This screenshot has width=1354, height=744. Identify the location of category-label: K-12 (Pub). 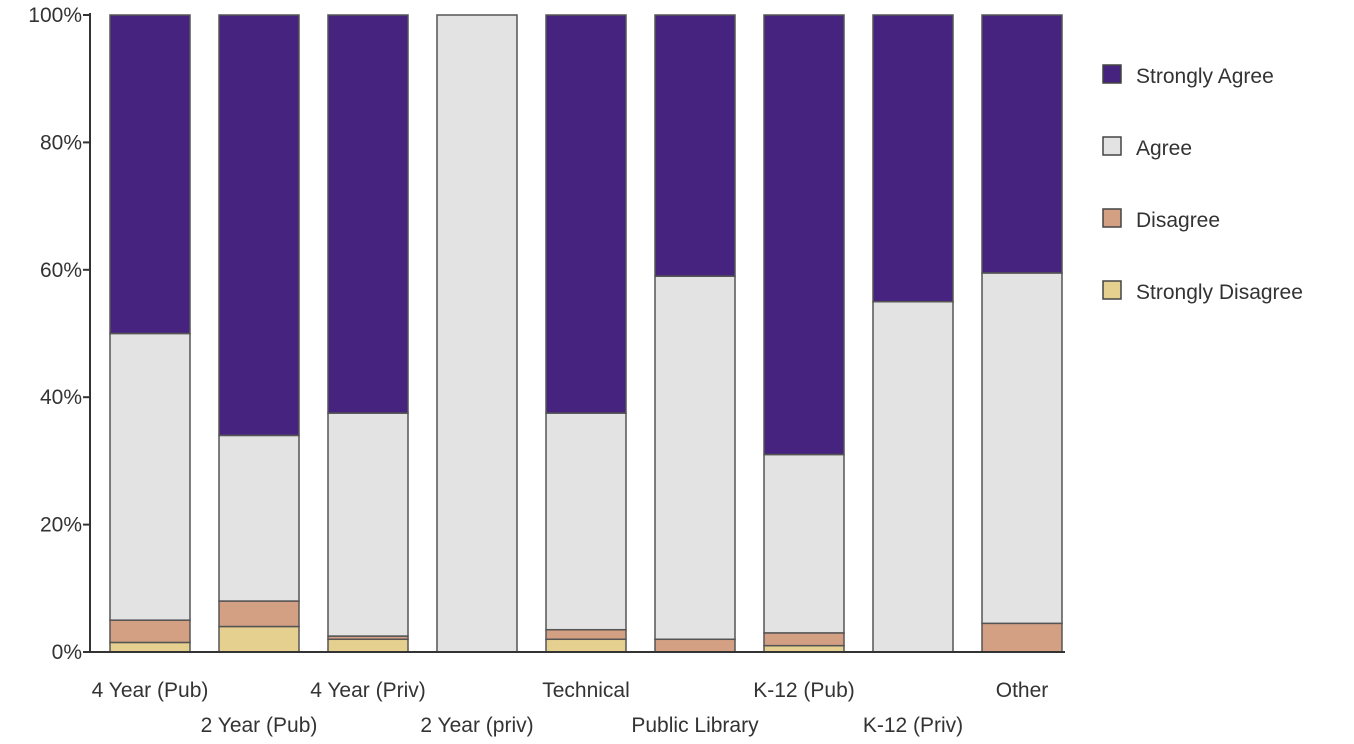
(804, 690).